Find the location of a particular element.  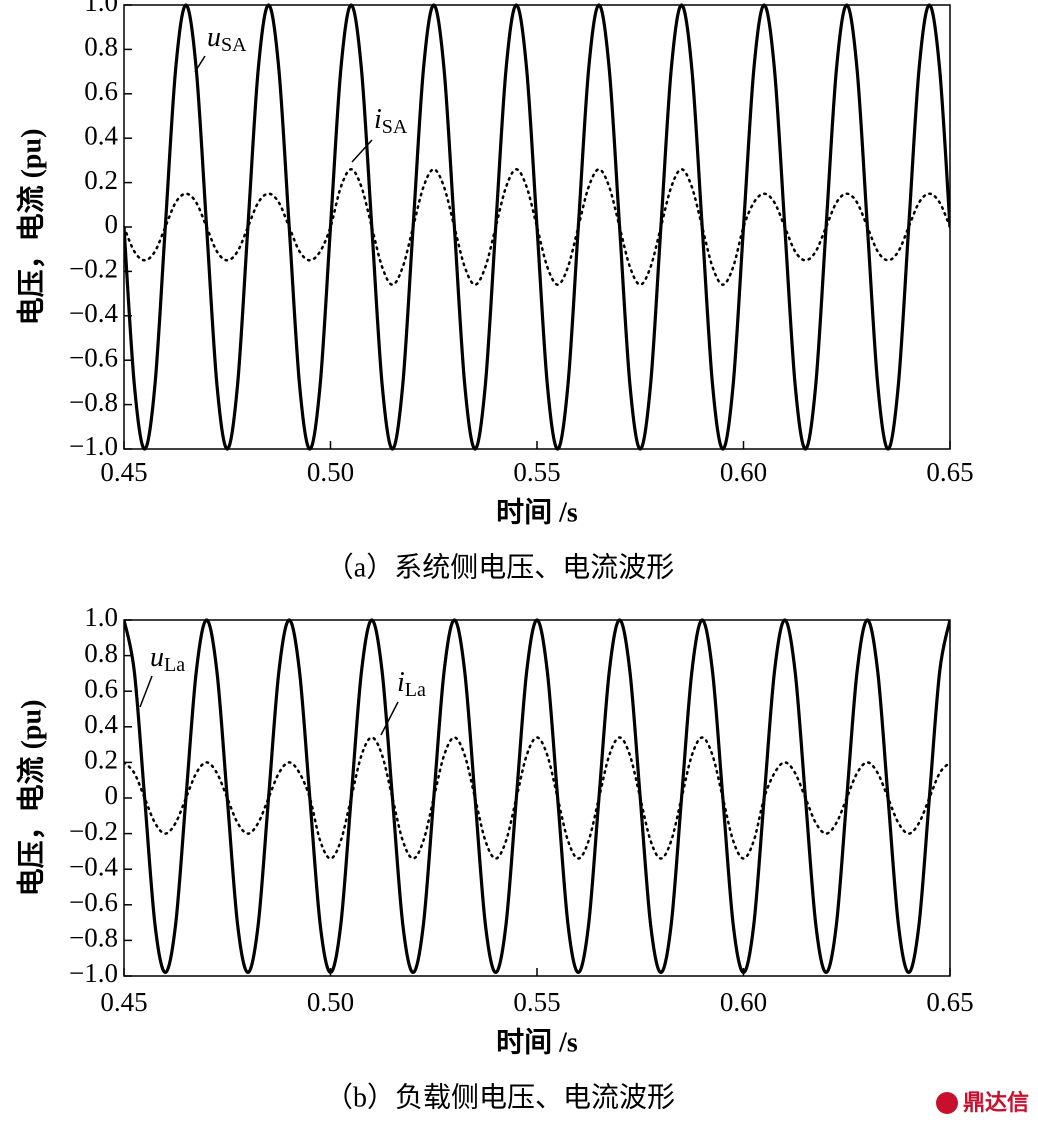

series-label: uSA is located at coordinates (227, 38).